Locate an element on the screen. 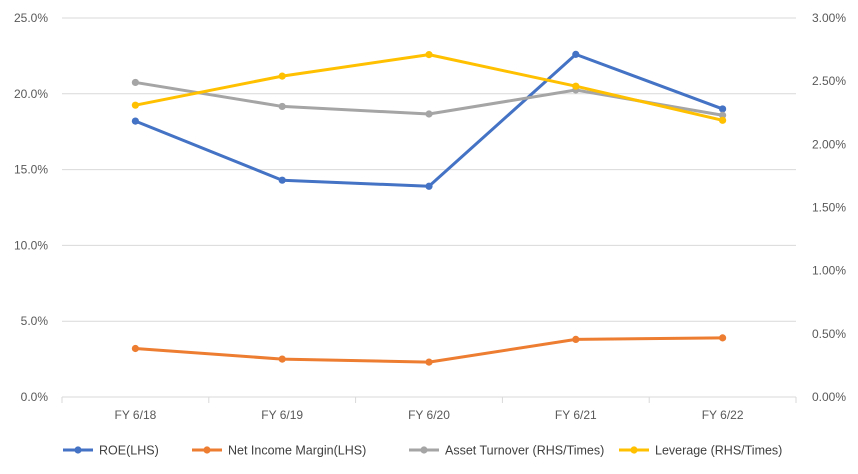  y-right-tick-label: 0.50% is located at coordinates (829, 334).